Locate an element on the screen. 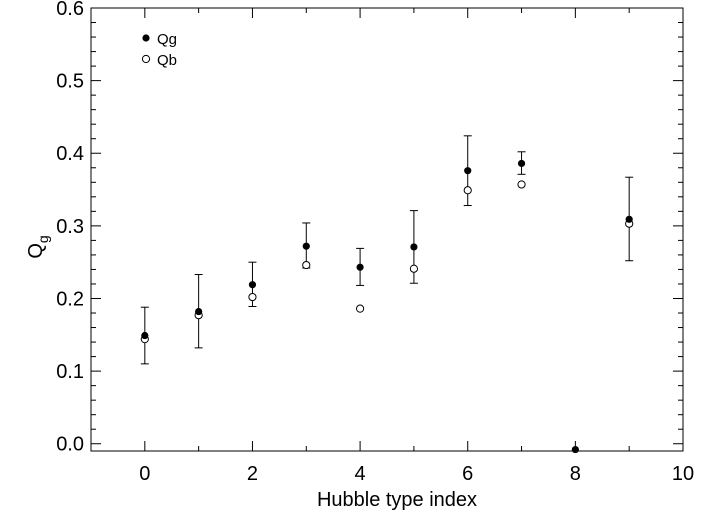 Image resolution: width=712 pixels, height=514 pixels. y-tick-label: 0.4 is located at coordinates (70, 154).